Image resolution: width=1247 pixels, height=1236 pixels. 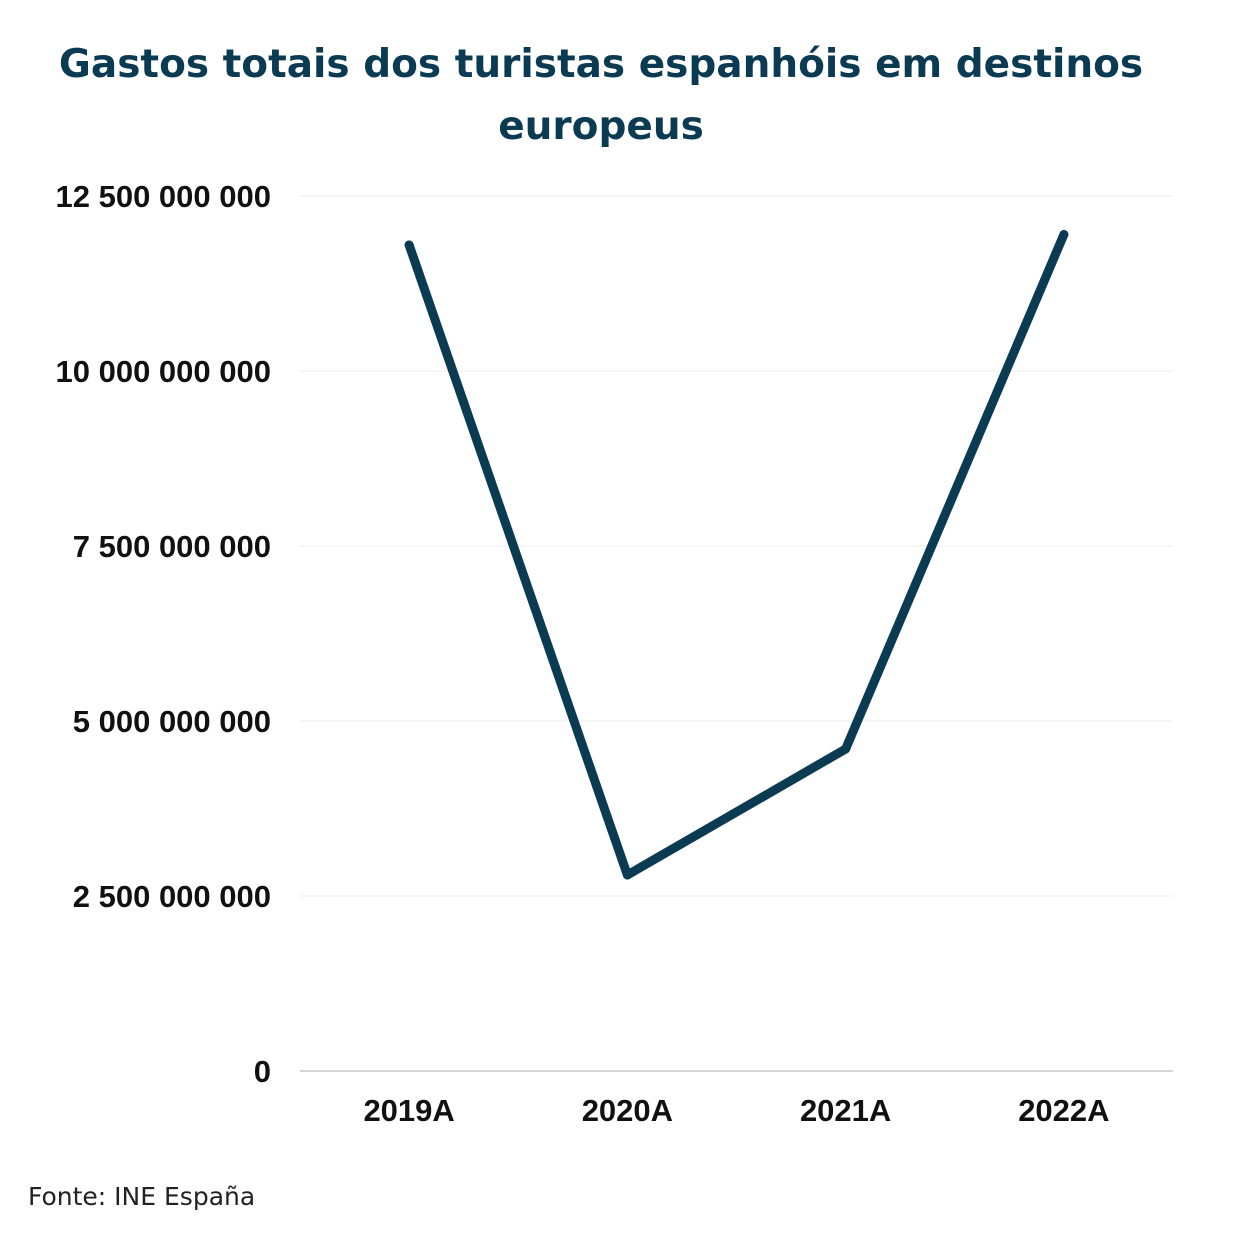 What do you see at coordinates (262, 1071) in the screenshot?
I see `y-tick-label: 0` at bounding box center [262, 1071].